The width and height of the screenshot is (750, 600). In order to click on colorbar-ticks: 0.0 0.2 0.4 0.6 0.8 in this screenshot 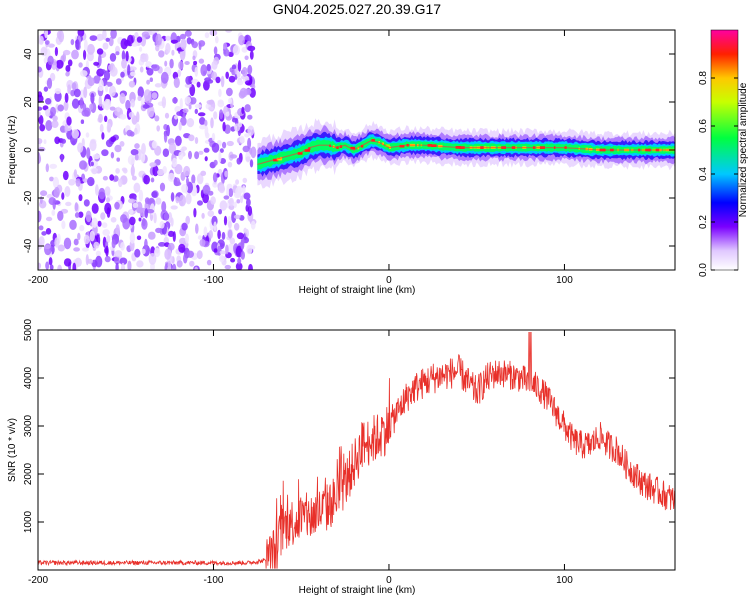, I will do `click(718, 174)`.